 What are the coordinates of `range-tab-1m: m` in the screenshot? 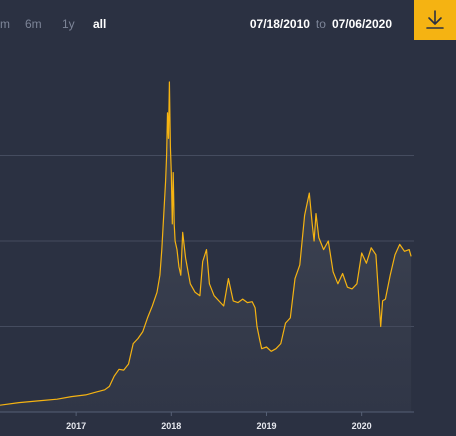 It's located at (5, 24).